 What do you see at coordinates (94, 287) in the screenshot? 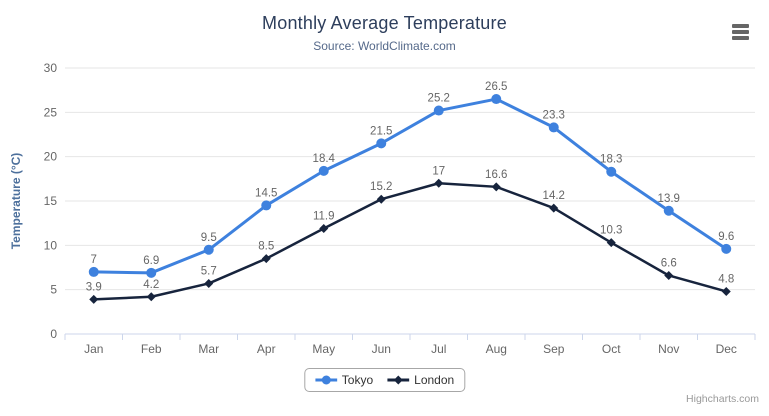
I see `data-label: 3.9` at bounding box center [94, 287].